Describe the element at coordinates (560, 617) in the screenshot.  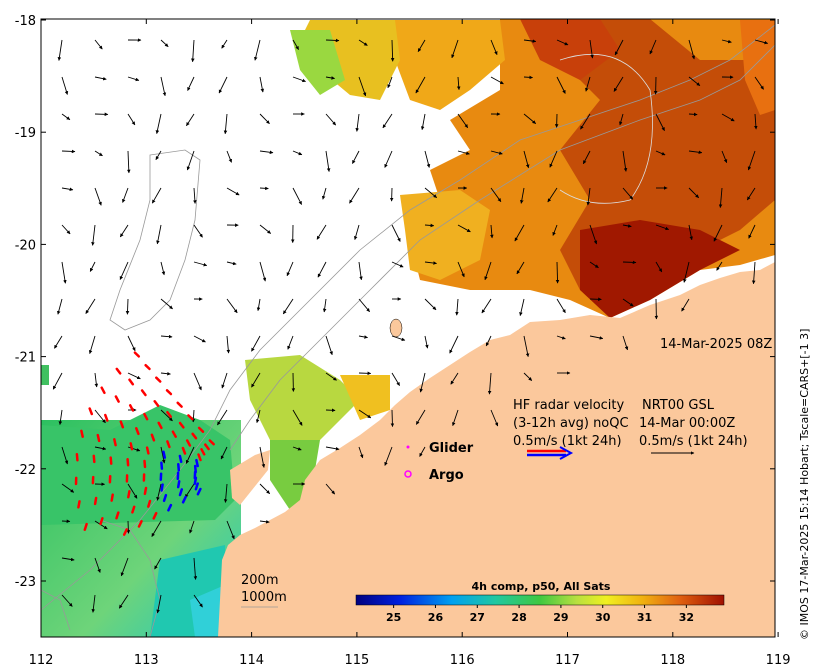
I see `colorbar-tick-label: 29` at that location.